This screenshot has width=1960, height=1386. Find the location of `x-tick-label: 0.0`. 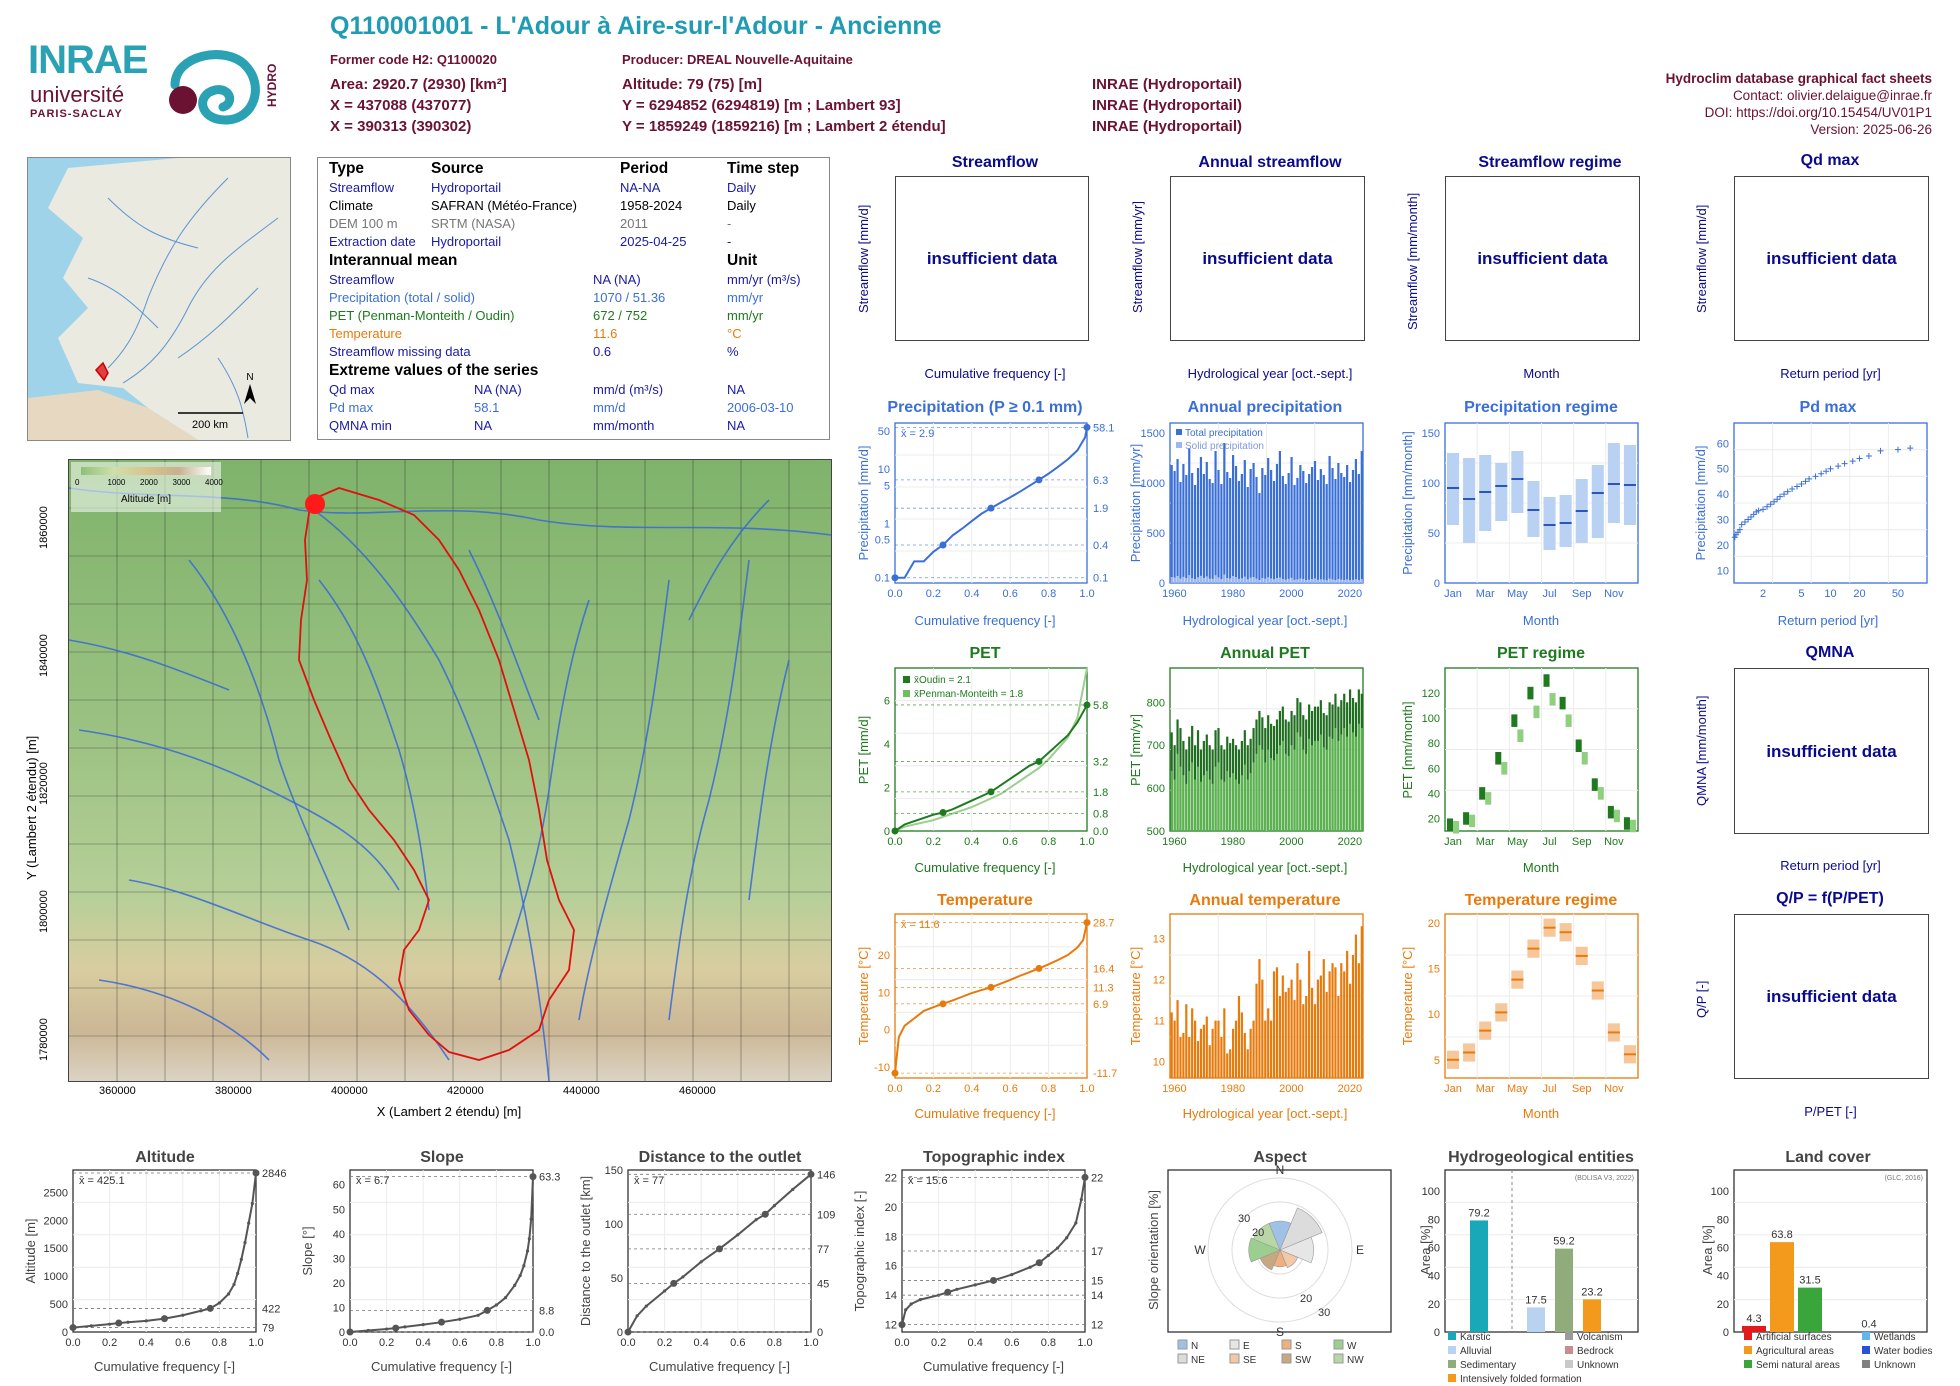

x-tick-label: 0.0 is located at coordinates (894, 842).